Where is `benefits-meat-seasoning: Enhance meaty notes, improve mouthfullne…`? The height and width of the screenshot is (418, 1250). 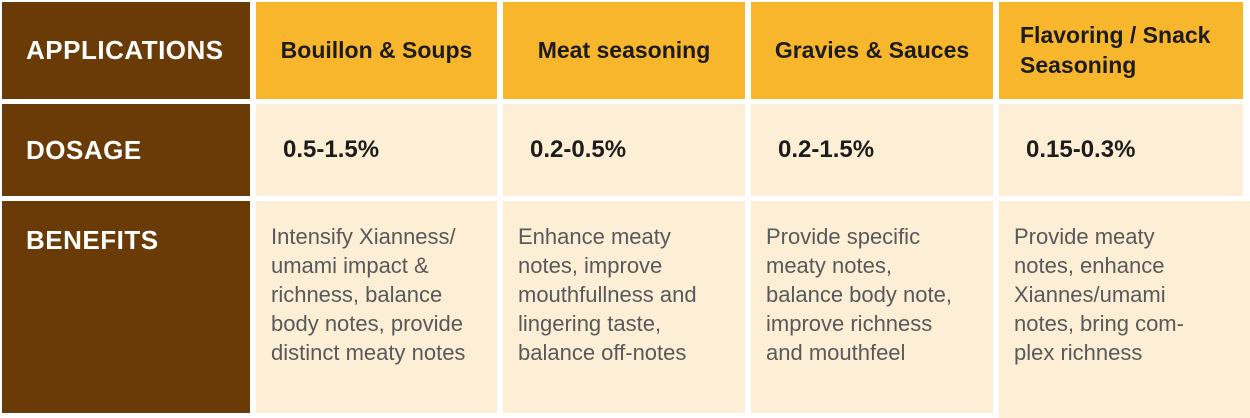 benefits-meat-seasoning: Enhance meaty notes, improve mouthfullne… is located at coordinates (624, 309).